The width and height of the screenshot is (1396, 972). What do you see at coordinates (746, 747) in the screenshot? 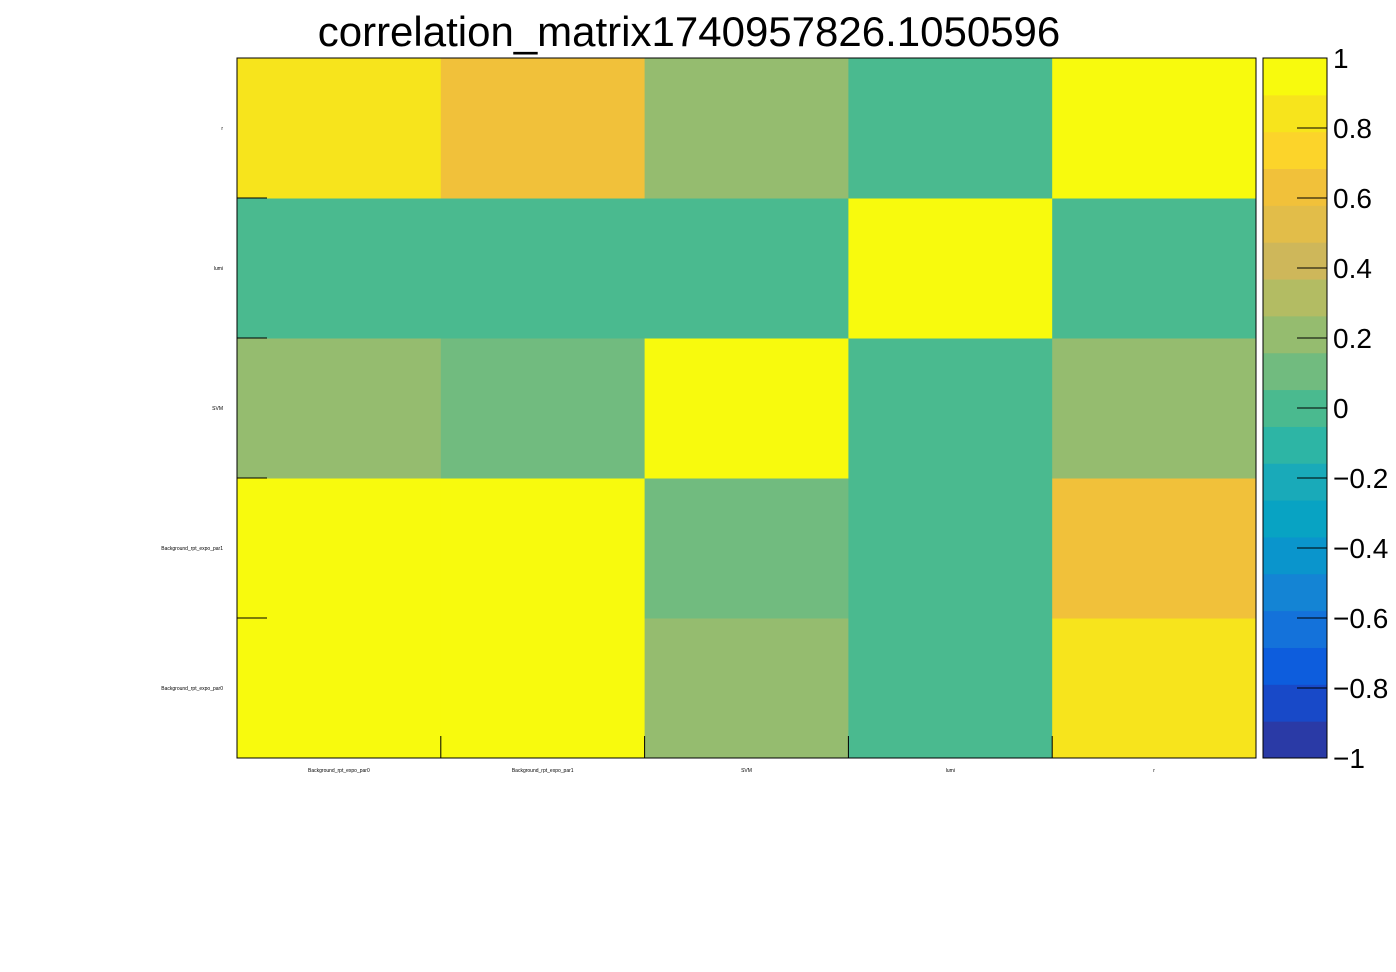
I see `x-axis-ticks` at bounding box center [746, 747].